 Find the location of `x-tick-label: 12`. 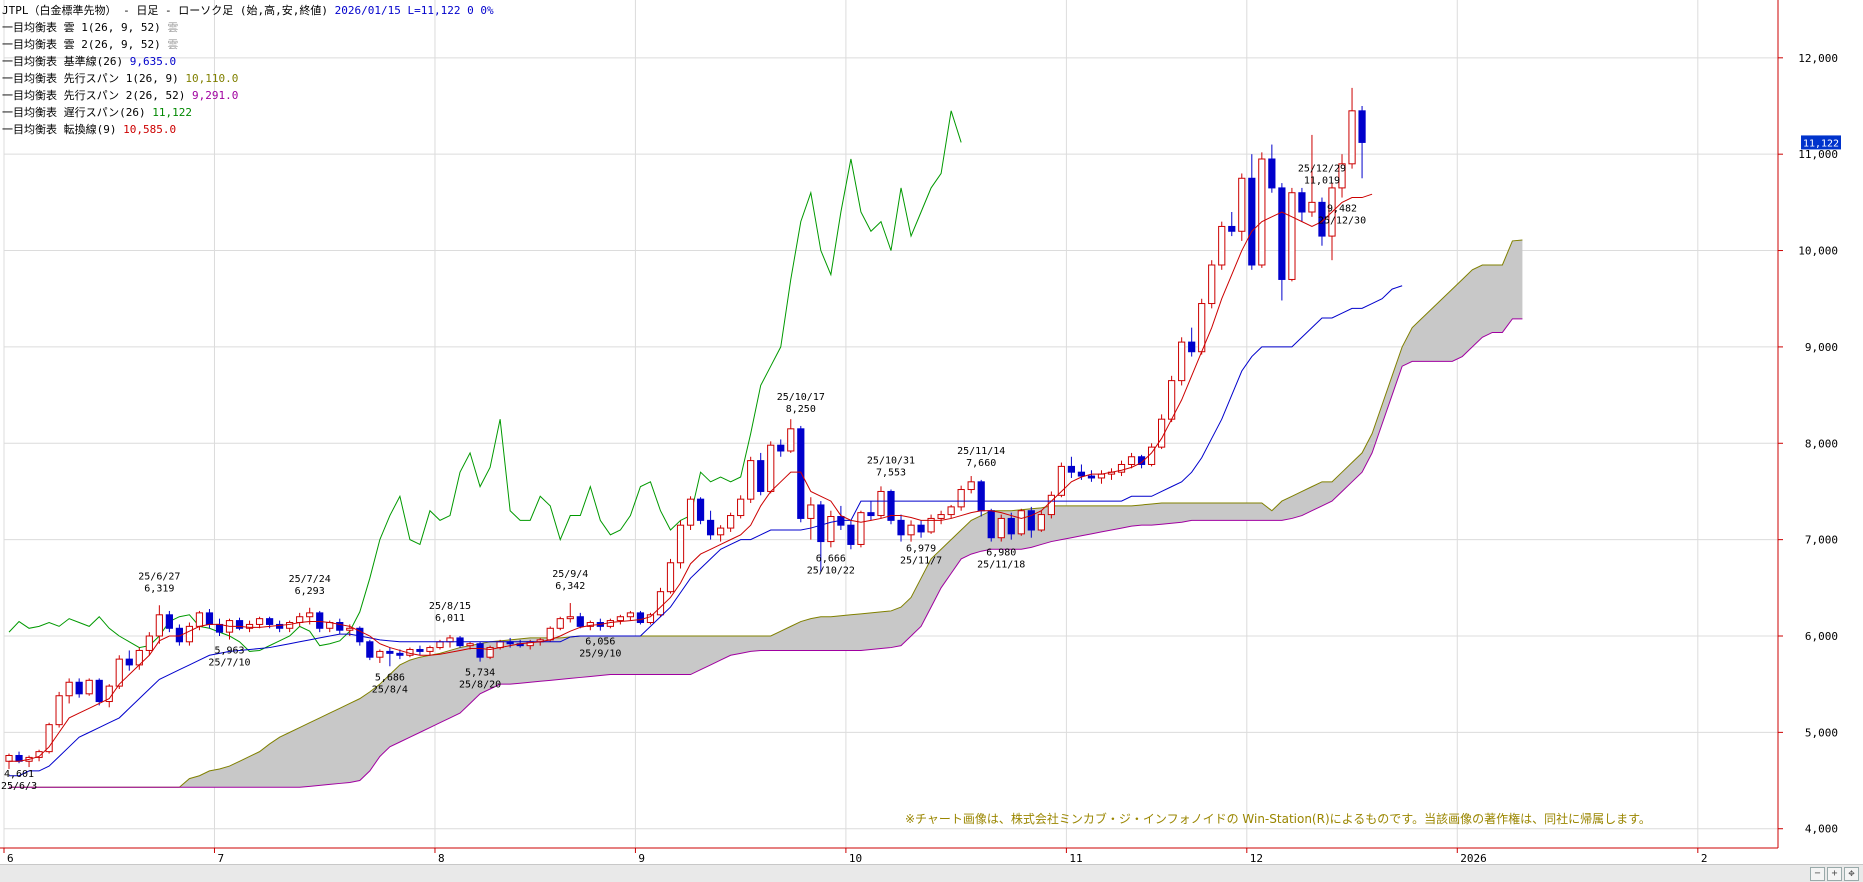

x-tick-label: 12 is located at coordinates (1256, 858).